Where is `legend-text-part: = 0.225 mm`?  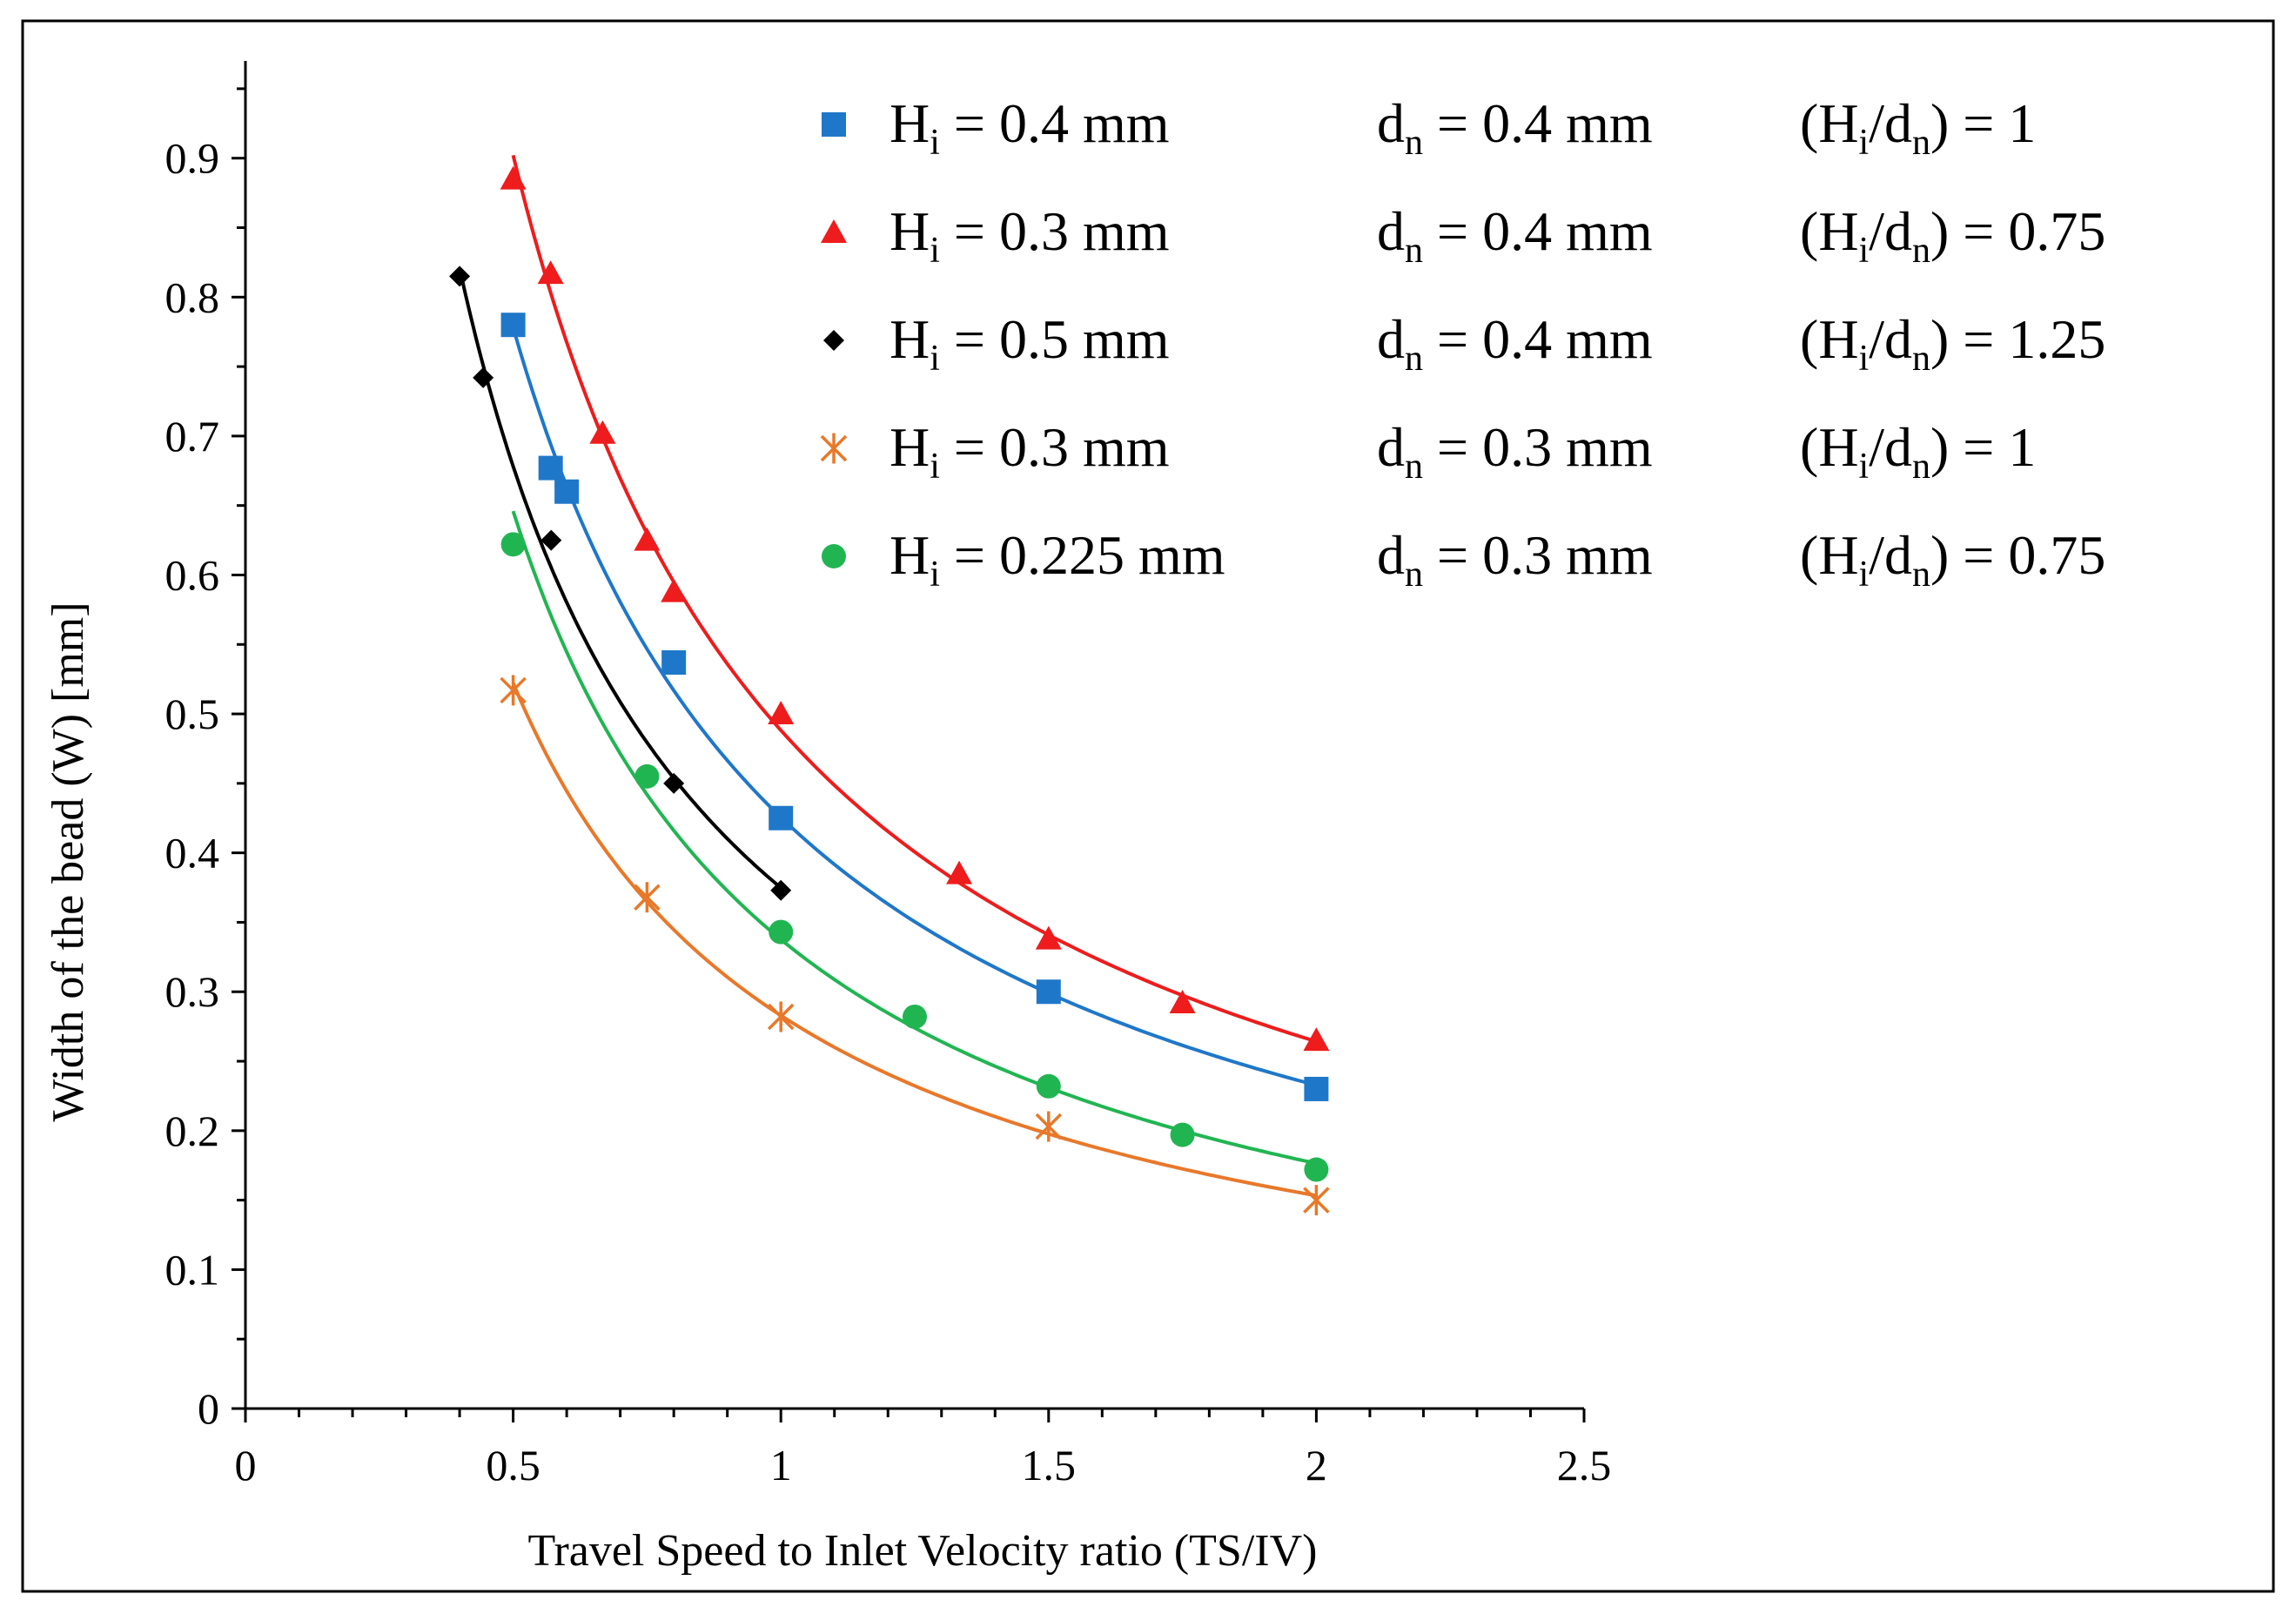 legend-text-part: = 0.225 mm is located at coordinates (1082, 555).